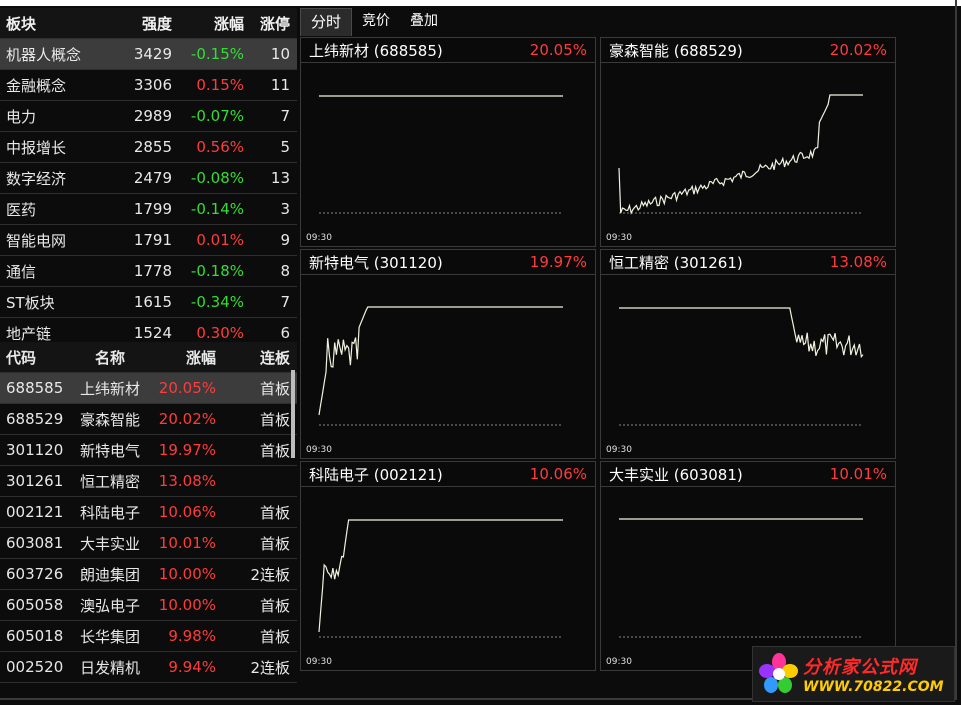 This screenshot has height=705, width=961. What do you see at coordinates (148, 481) in the screenshot?
I see `stock-row: 301261 恒工精密 13.08%` at bounding box center [148, 481].